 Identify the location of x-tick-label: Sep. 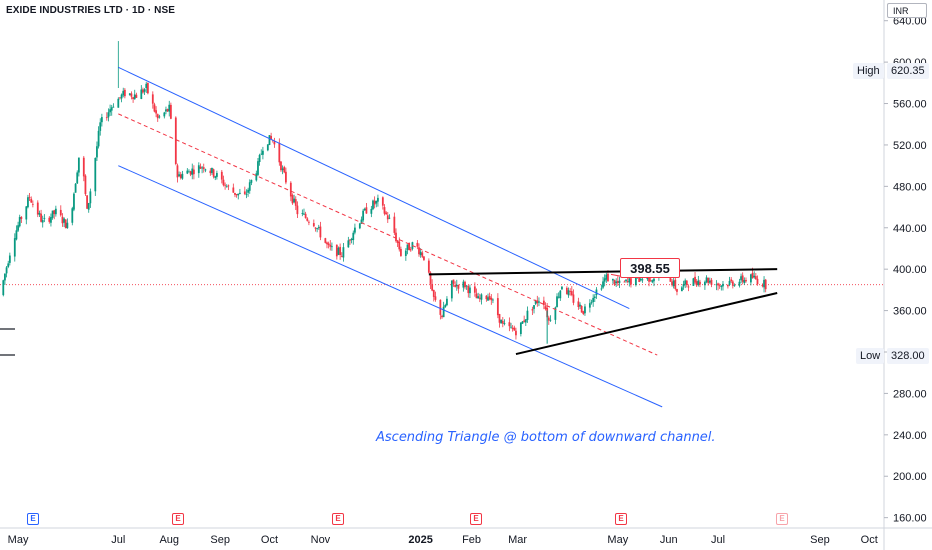
(220, 540).